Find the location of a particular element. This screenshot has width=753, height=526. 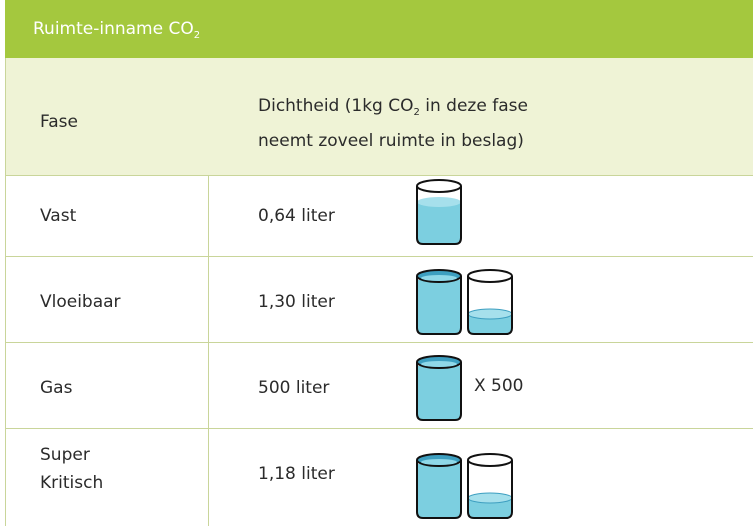

title-sub: 2 is located at coordinates (197, 35).